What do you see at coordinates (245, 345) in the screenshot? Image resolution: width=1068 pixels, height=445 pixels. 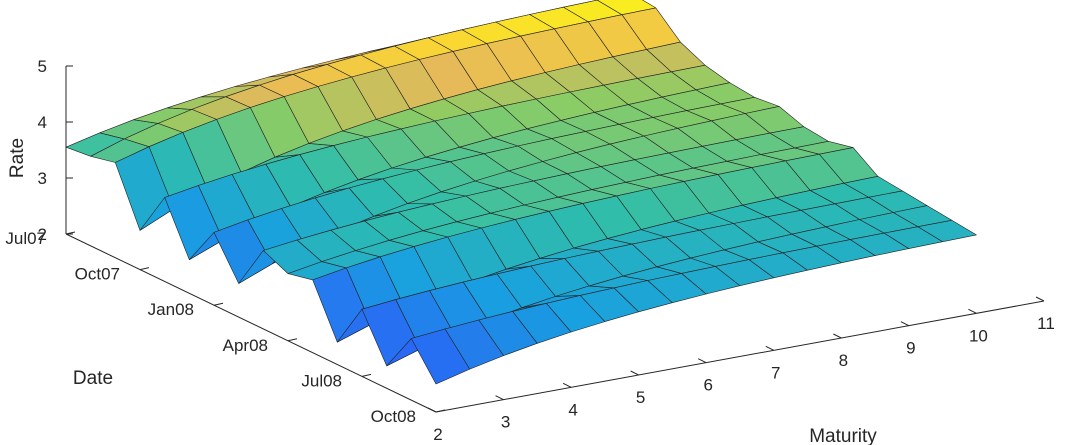 I see `date-tick-label: Apr08` at bounding box center [245, 345].